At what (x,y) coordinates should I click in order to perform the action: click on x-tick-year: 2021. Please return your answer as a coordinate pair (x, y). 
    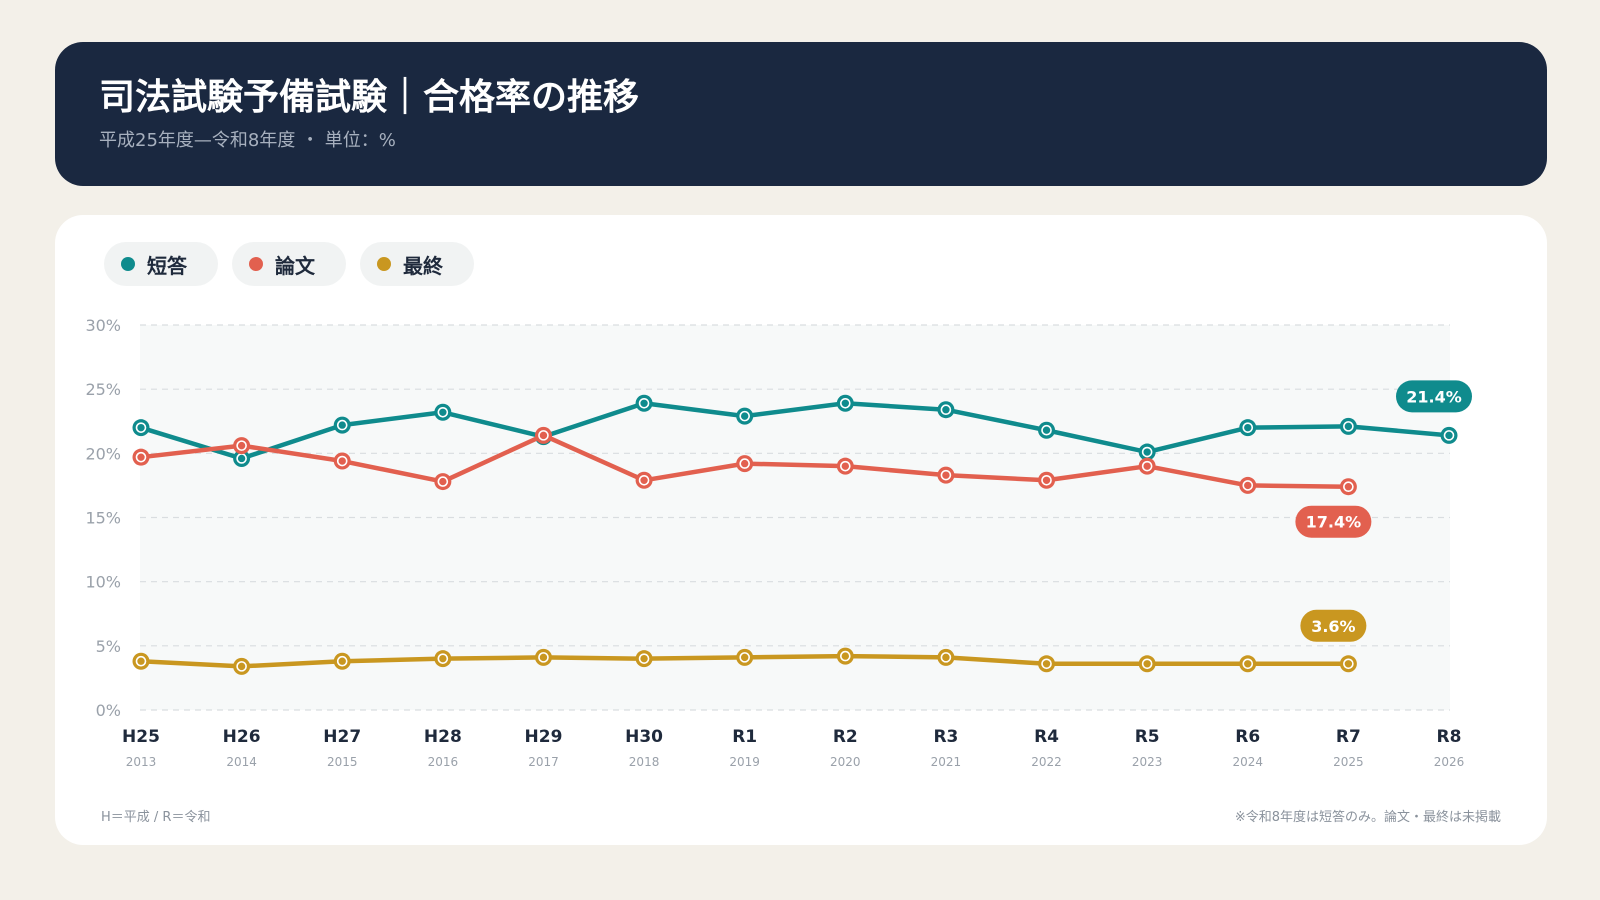
    Looking at the image, I should click on (946, 762).